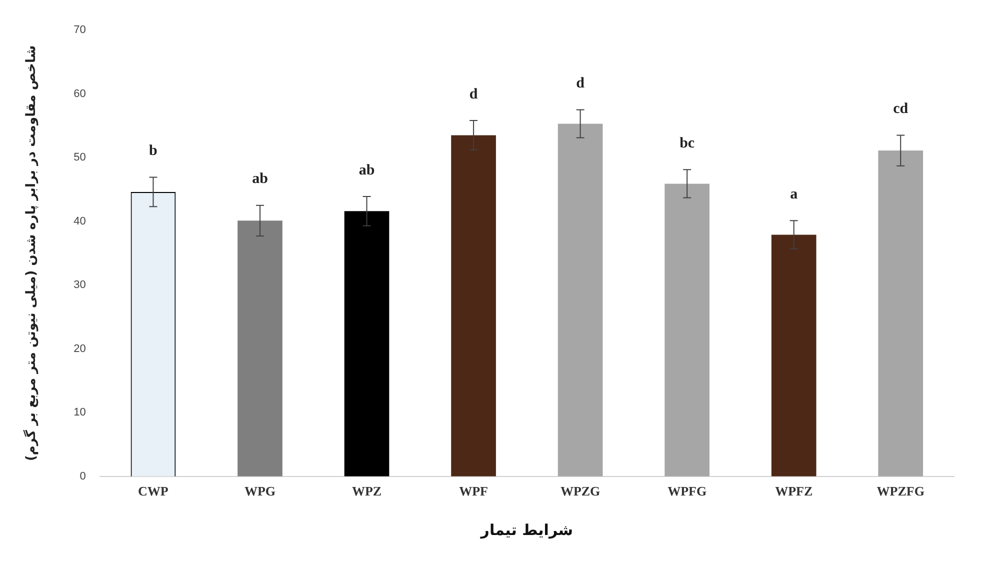 The width and height of the screenshot is (994, 574). I want to click on x-tick-label: WPZFG, so click(900, 491).